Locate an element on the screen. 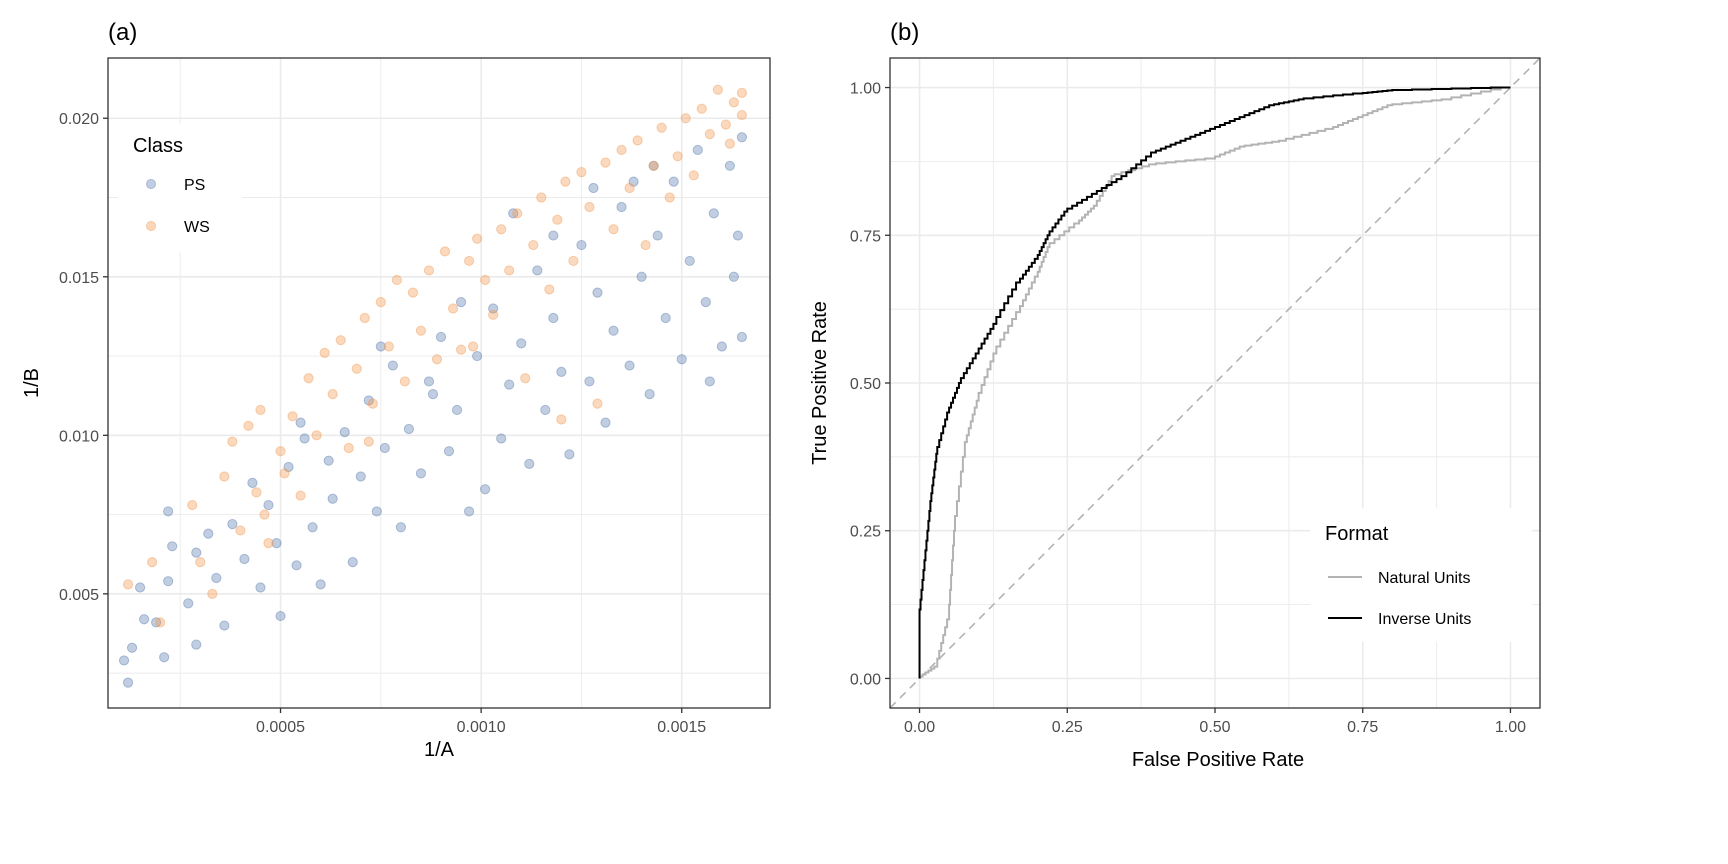 The height and width of the screenshot is (864, 1728). legend-title: Format is located at coordinates (1357, 534).